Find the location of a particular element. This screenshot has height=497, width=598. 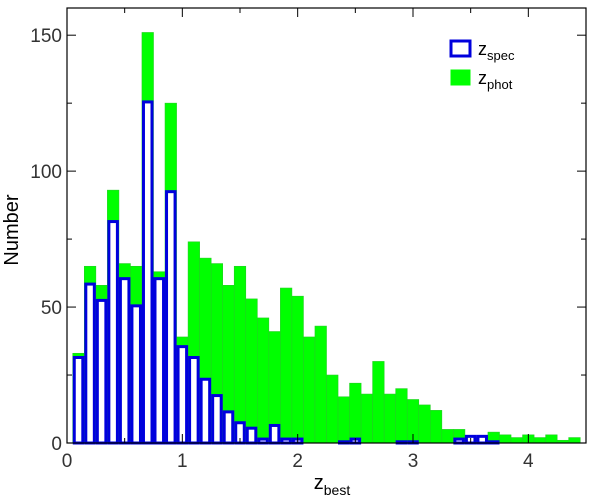

legend: zspec zphot is located at coordinates (482, 65).